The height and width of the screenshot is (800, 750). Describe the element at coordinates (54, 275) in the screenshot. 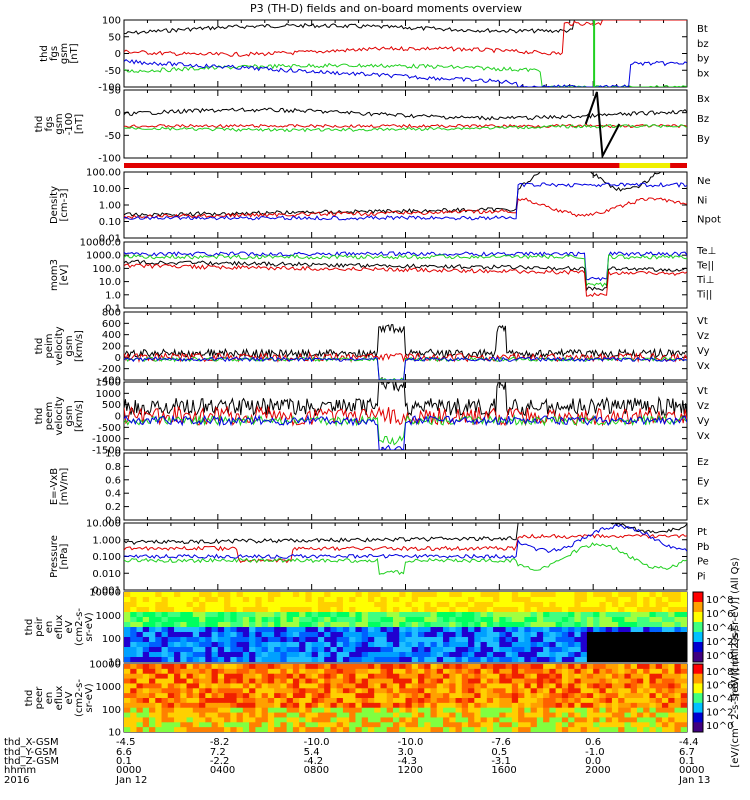

I see `y-axis-label: mom3` at that location.